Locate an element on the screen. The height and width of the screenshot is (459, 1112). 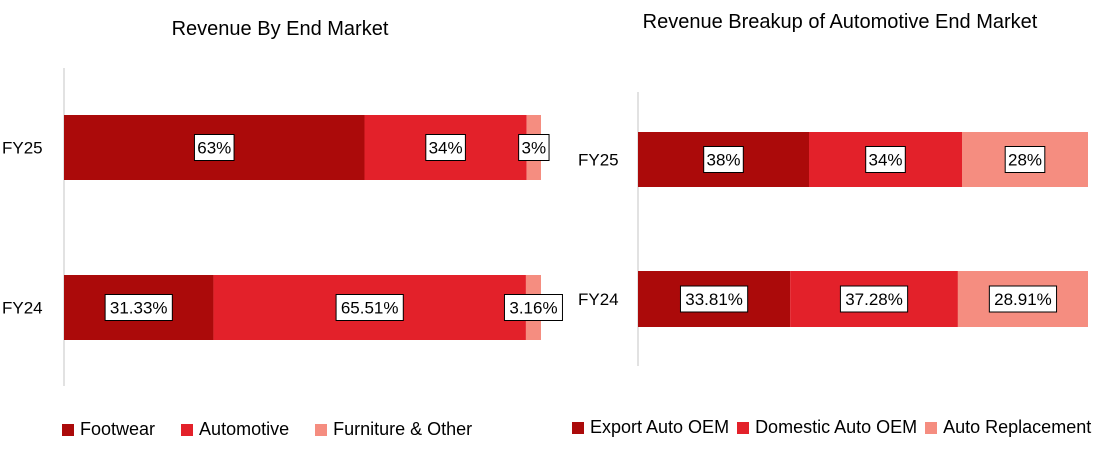
data-label: 33.81% is located at coordinates (714, 299).